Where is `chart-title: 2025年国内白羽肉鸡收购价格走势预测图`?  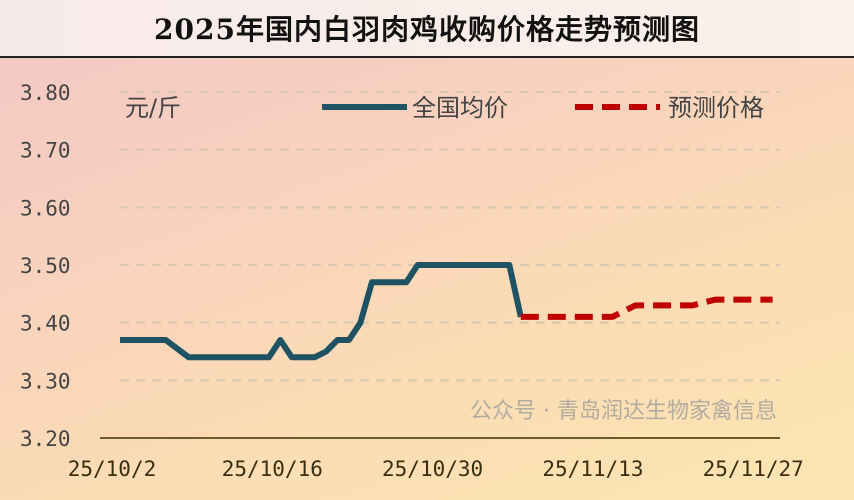 chart-title: 2025年国内白羽肉鸡收购价格走势预测图 is located at coordinates (427, 29).